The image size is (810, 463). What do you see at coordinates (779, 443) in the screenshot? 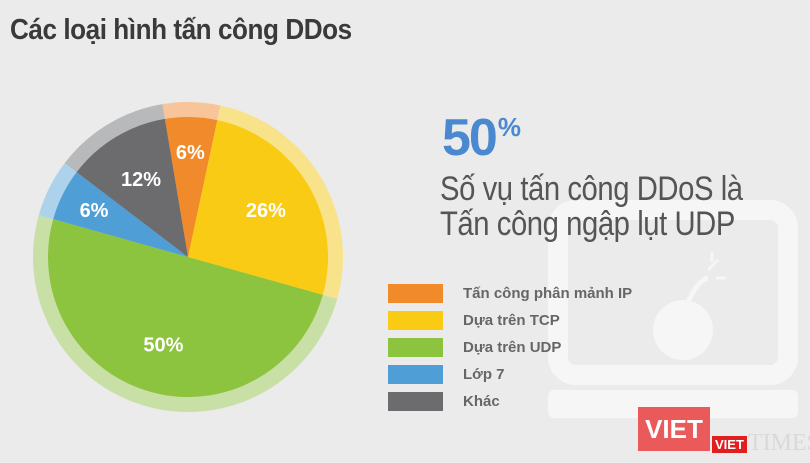
I see `times-watermark: TIMES` at bounding box center [779, 443].